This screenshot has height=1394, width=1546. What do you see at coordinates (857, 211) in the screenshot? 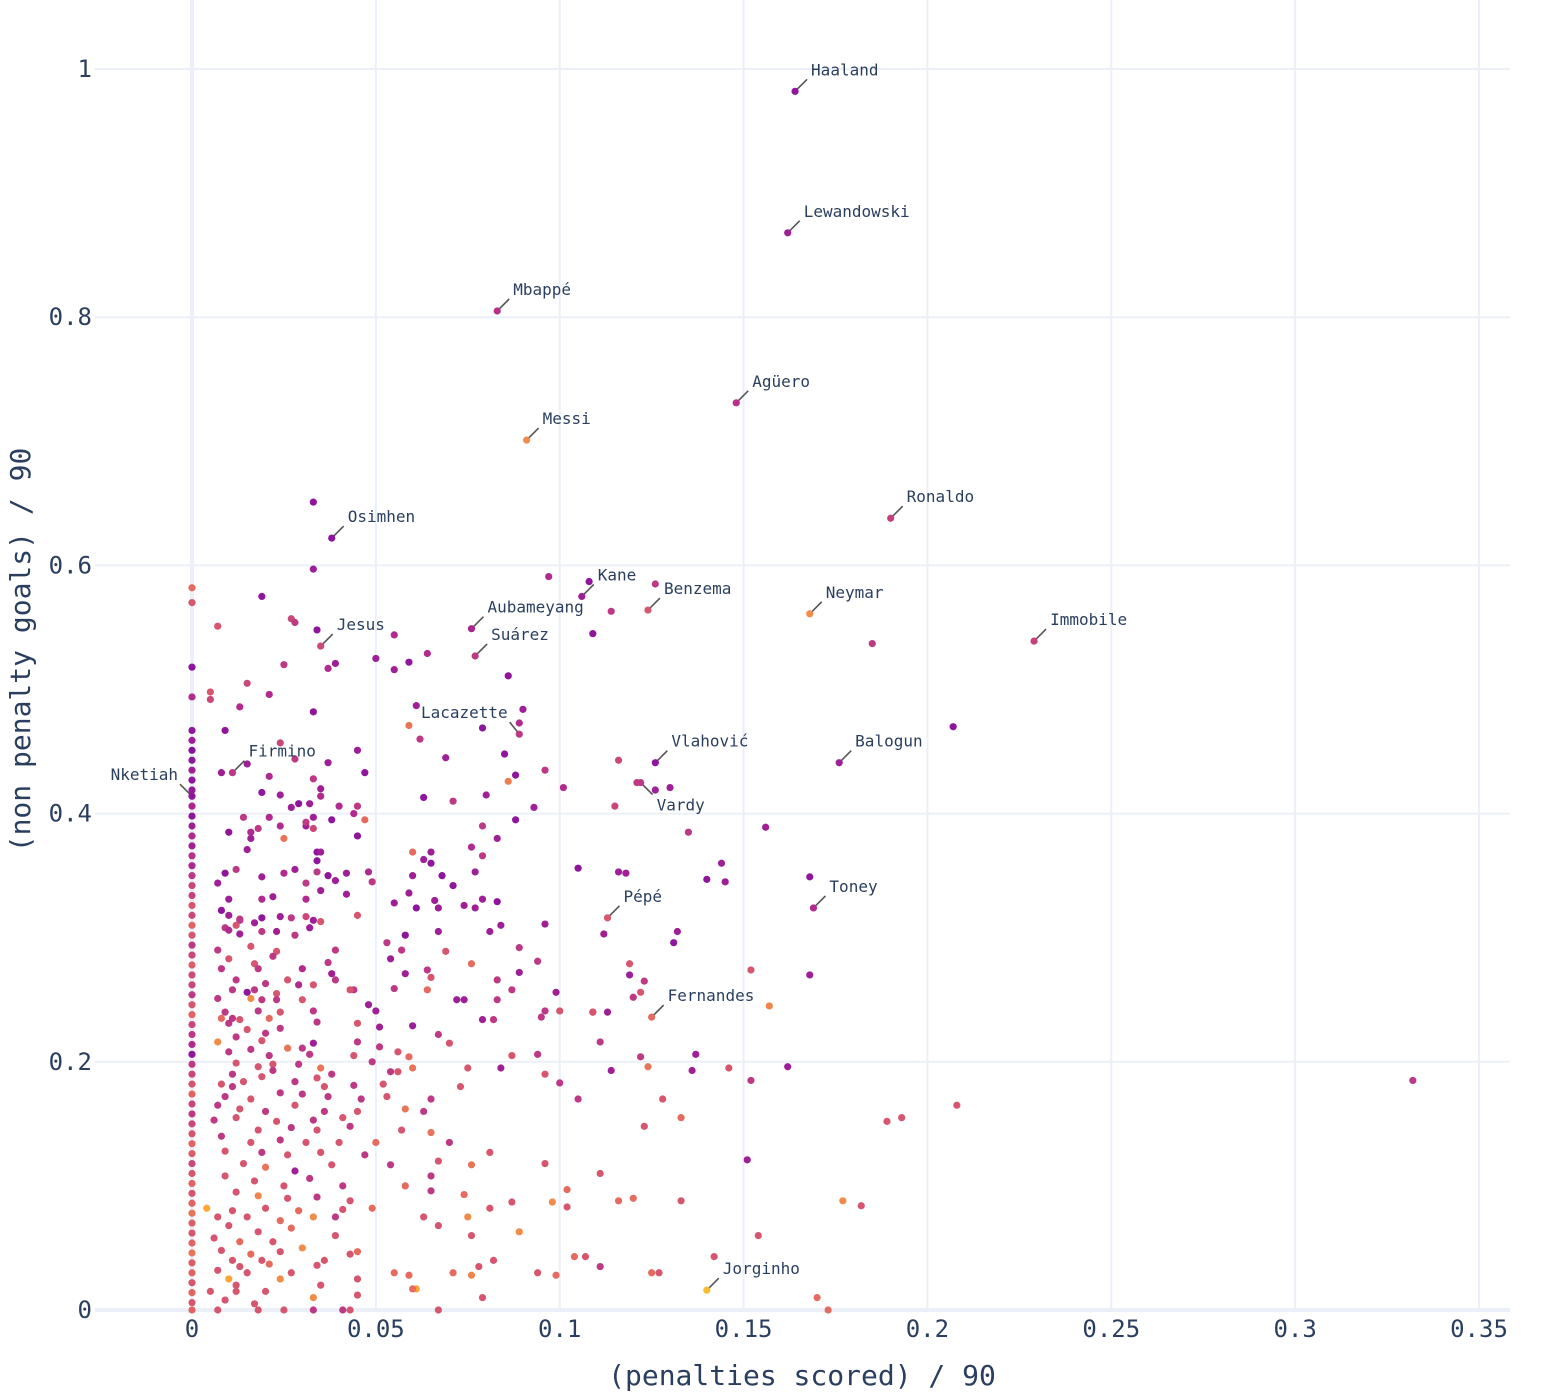
I see `point-label: Lewandowski` at bounding box center [857, 211].